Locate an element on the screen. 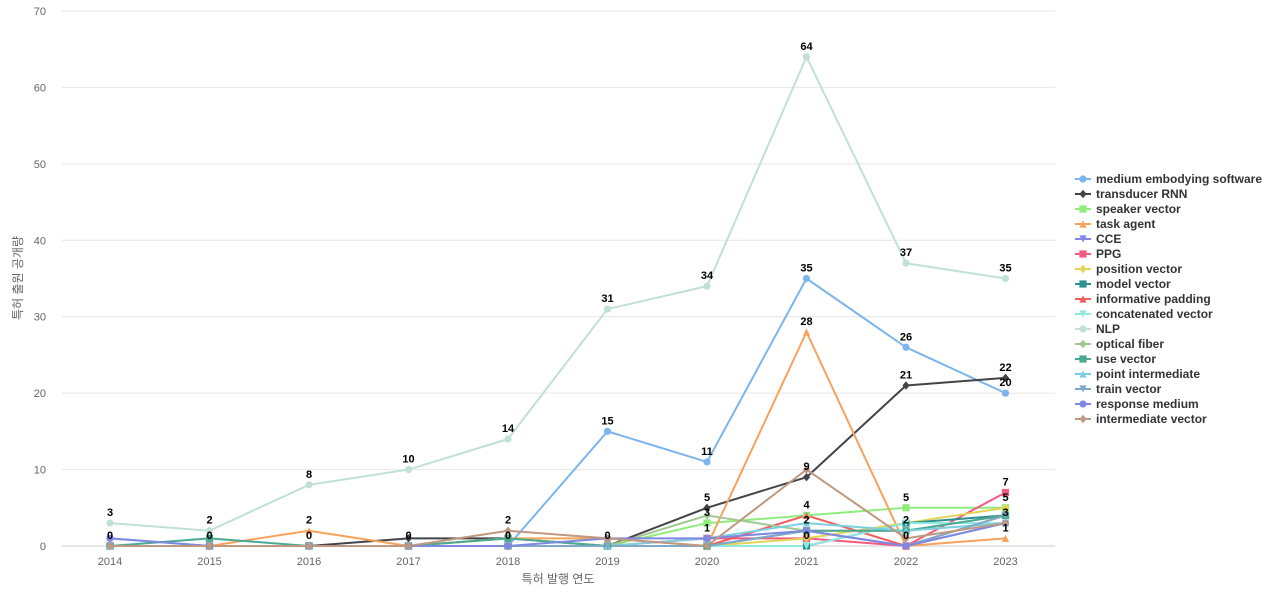  legend-item: medium embodying software is located at coordinates (1168, 179).